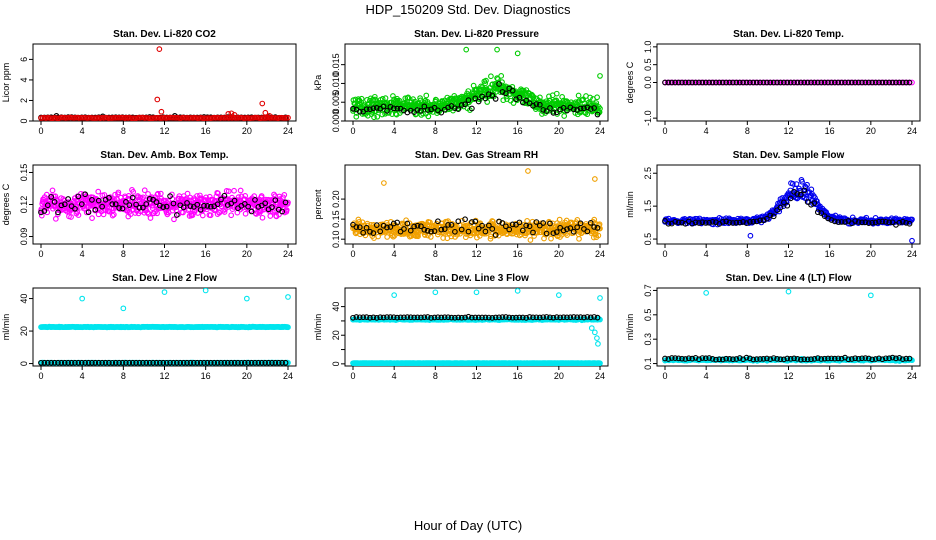 This screenshot has width=936, height=540. Describe the element at coordinates (648, 82) in the screenshot. I see `y-tick-label: 0.0` at that location.